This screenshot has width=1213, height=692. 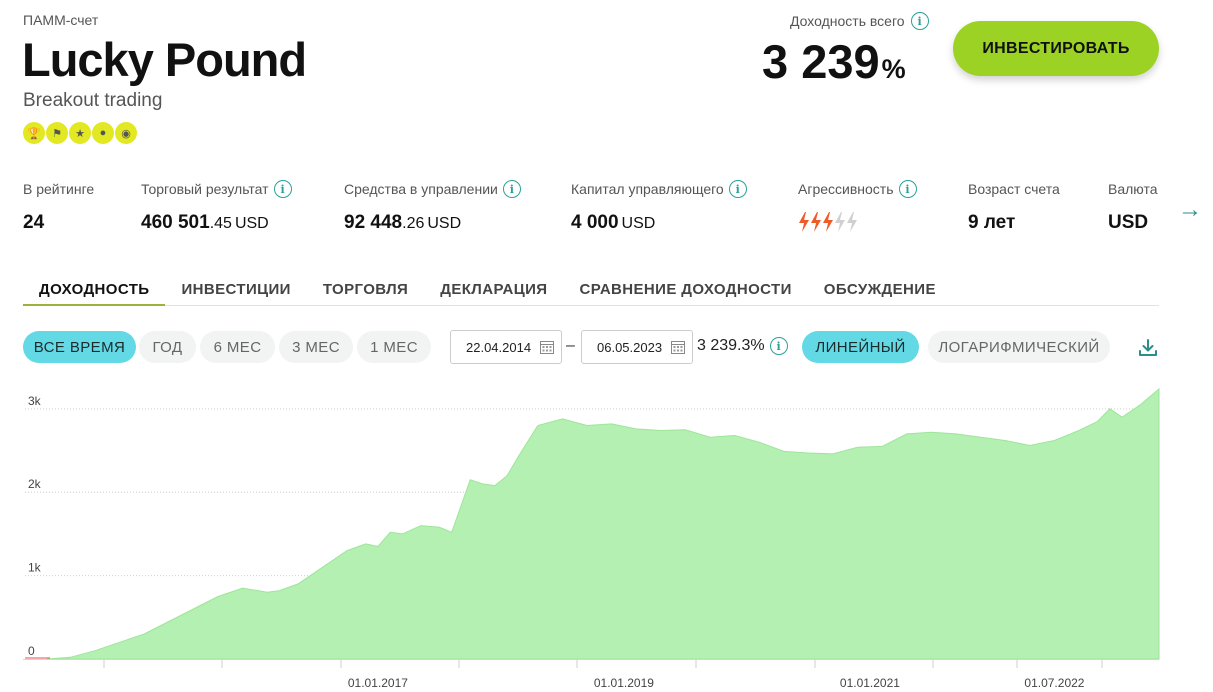 What do you see at coordinates (205, 189) in the screenshot?
I see `stat-label: Торговый результат` at bounding box center [205, 189].